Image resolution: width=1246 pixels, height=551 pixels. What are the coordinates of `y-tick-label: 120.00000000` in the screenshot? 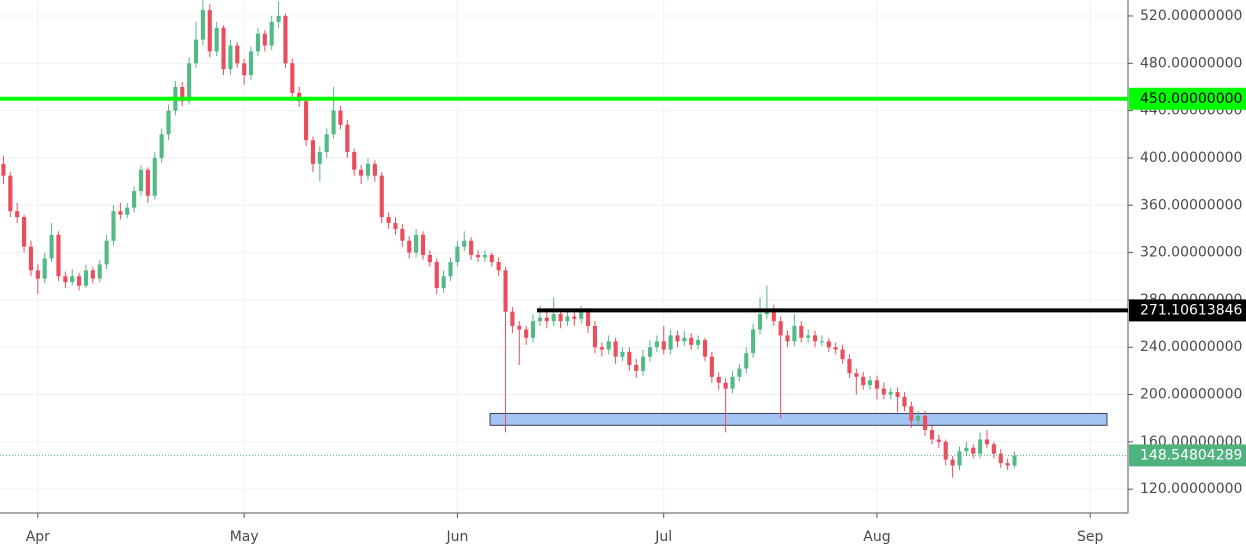 It's located at (1191, 489).